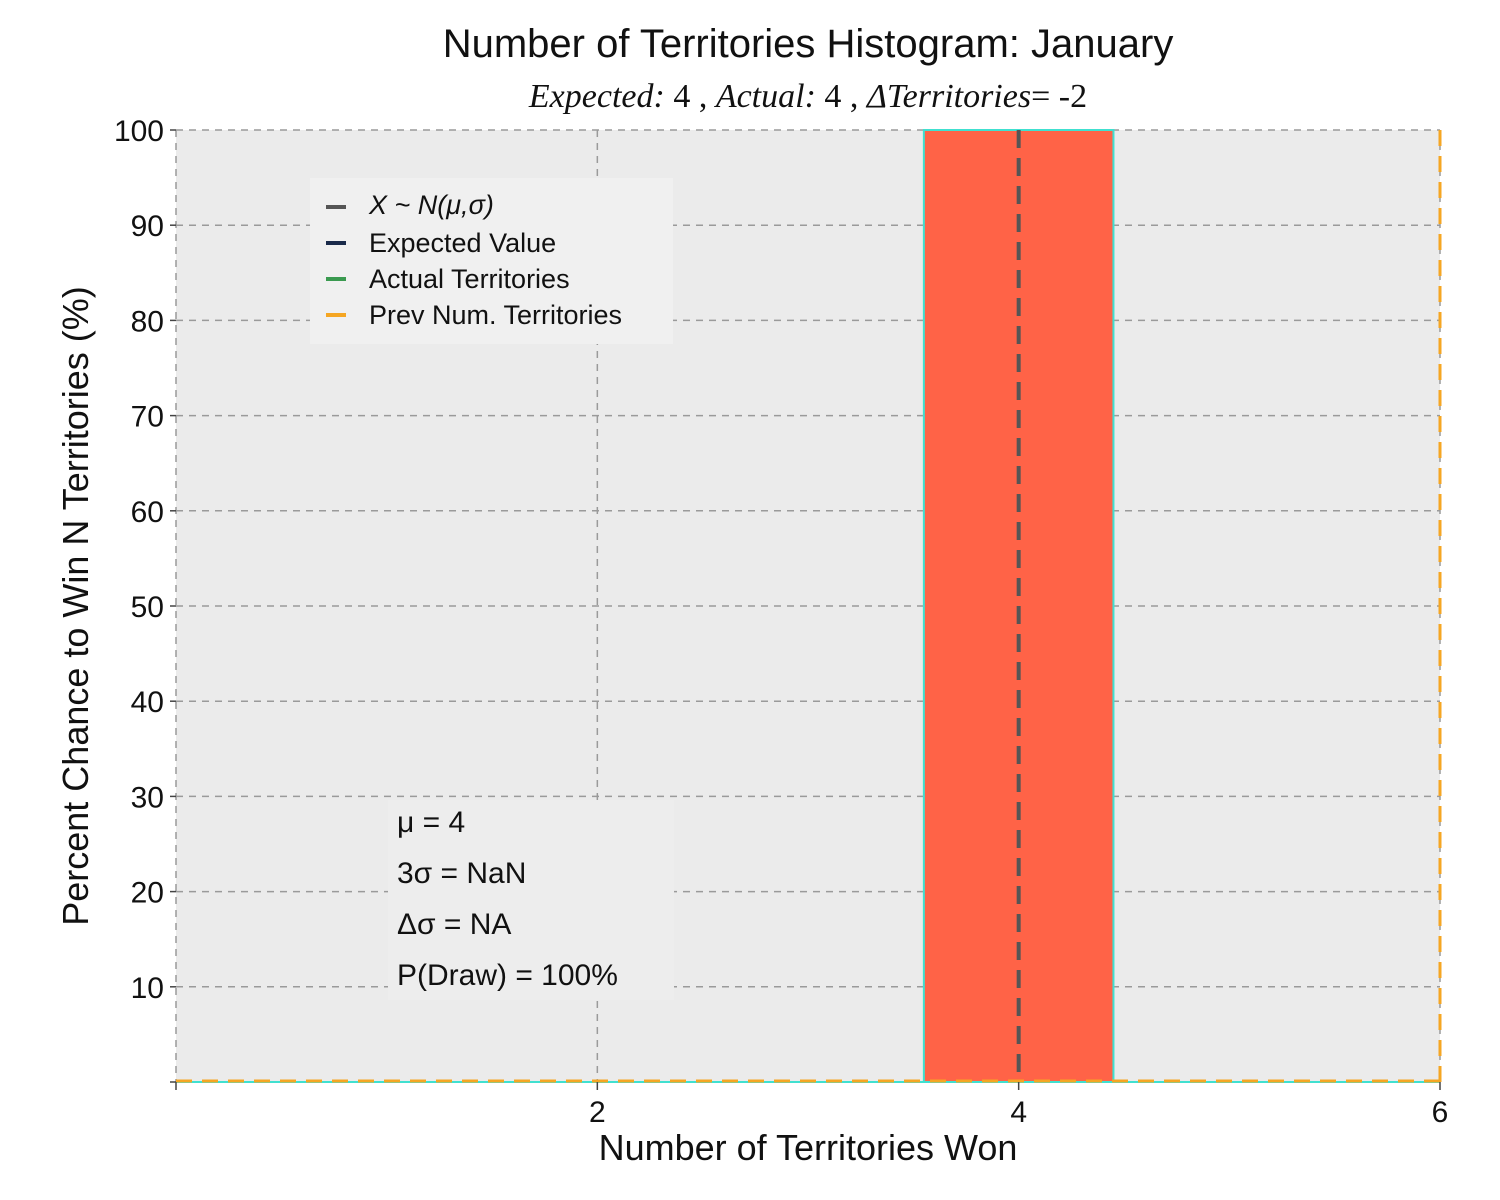  I want to click on x-tick-label: 2, so click(597, 1112).